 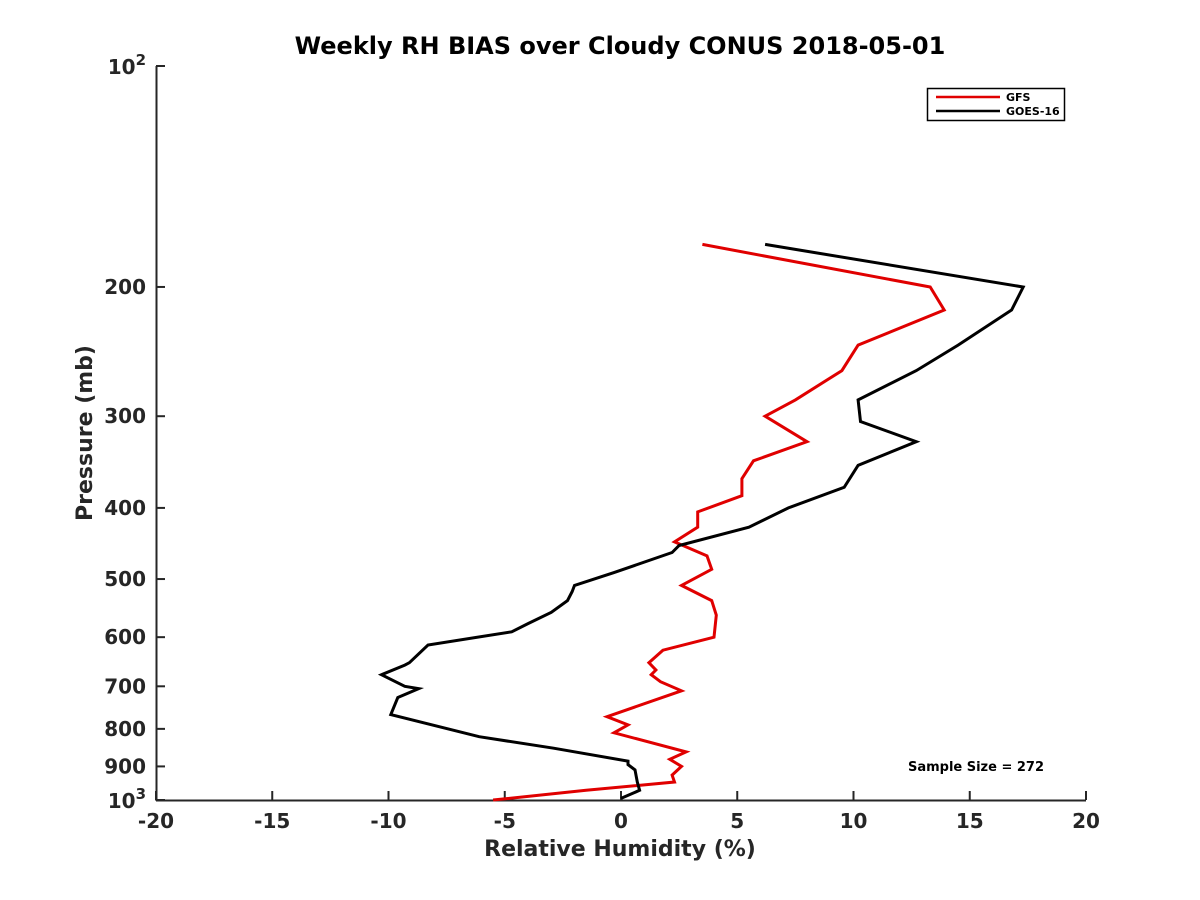 I want to click on y-tick-label-exponent: 3, so click(x=141, y=794).